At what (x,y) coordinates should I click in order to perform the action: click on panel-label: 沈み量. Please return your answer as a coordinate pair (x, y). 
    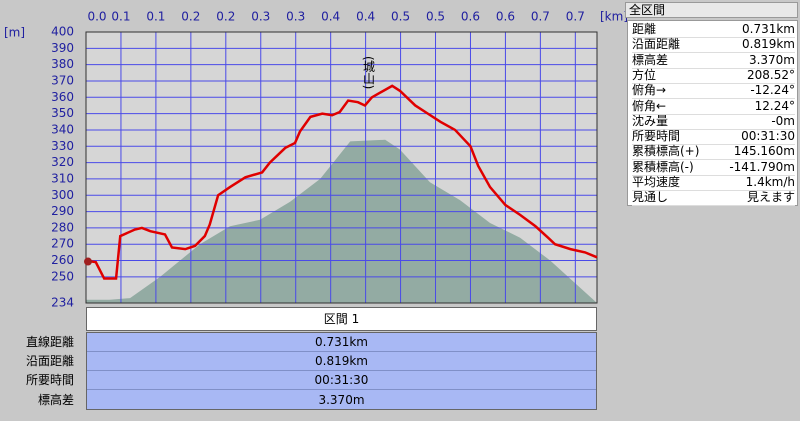
    Looking at the image, I should click on (672, 122).